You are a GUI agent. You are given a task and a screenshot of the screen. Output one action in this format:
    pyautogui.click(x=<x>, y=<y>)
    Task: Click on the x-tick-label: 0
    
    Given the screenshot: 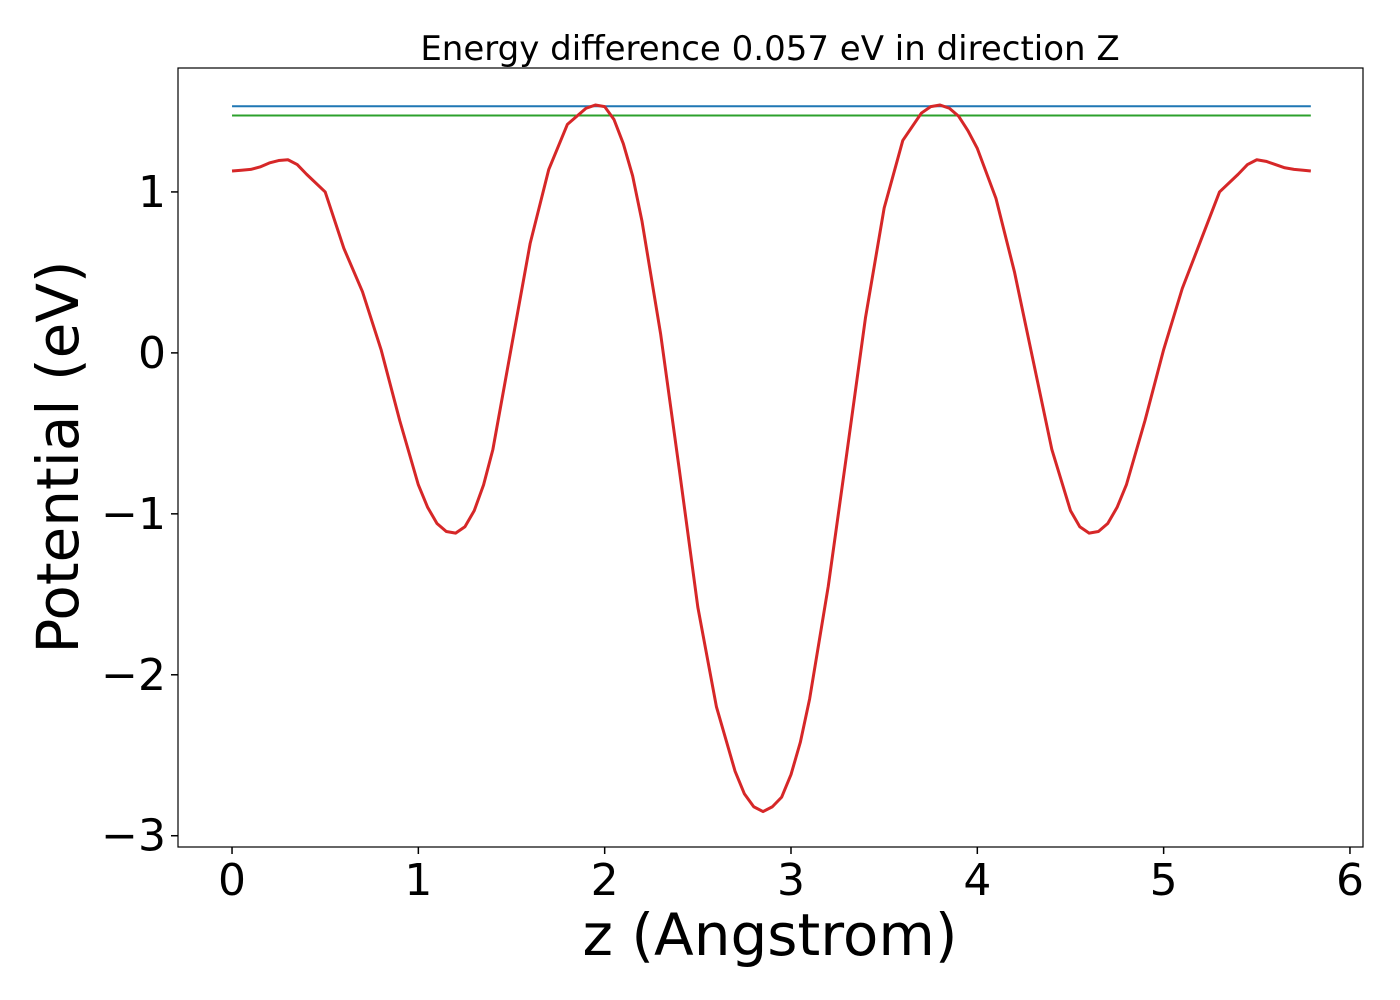 What is the action you would take?
    pyautogui.click(x=232, y=880)
    